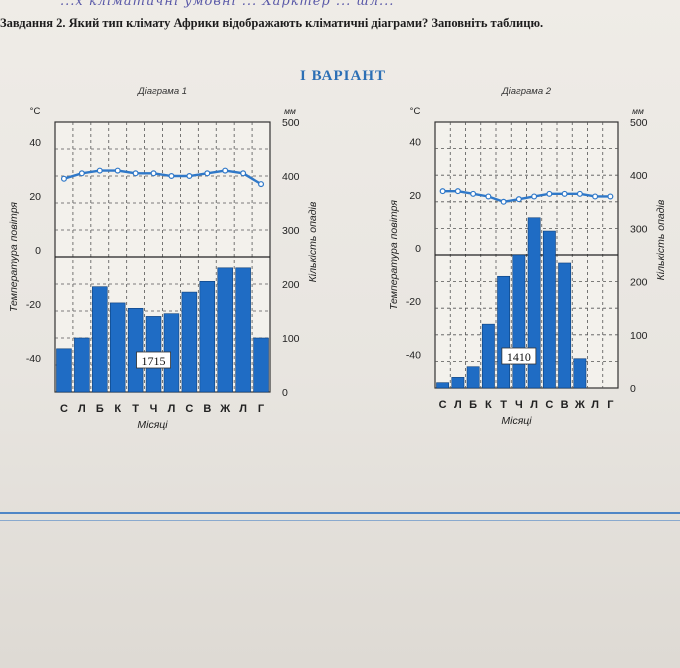 This screenshot has width=680, height=668. Describe the element at coordinates (162, 177) in the screenshot. I see `temperature-line` at that location.